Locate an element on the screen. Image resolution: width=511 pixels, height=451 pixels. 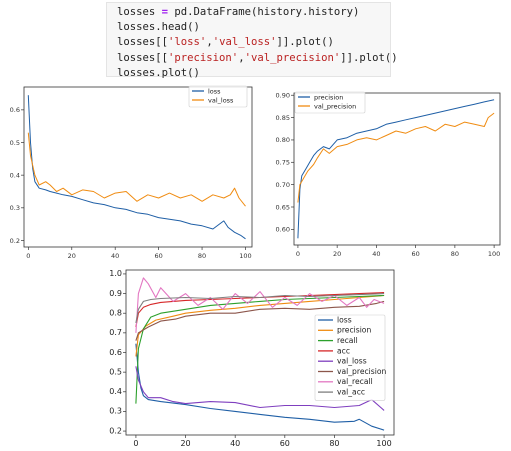
y-tick-label: 0.70 is located at coordinates (283, 185).